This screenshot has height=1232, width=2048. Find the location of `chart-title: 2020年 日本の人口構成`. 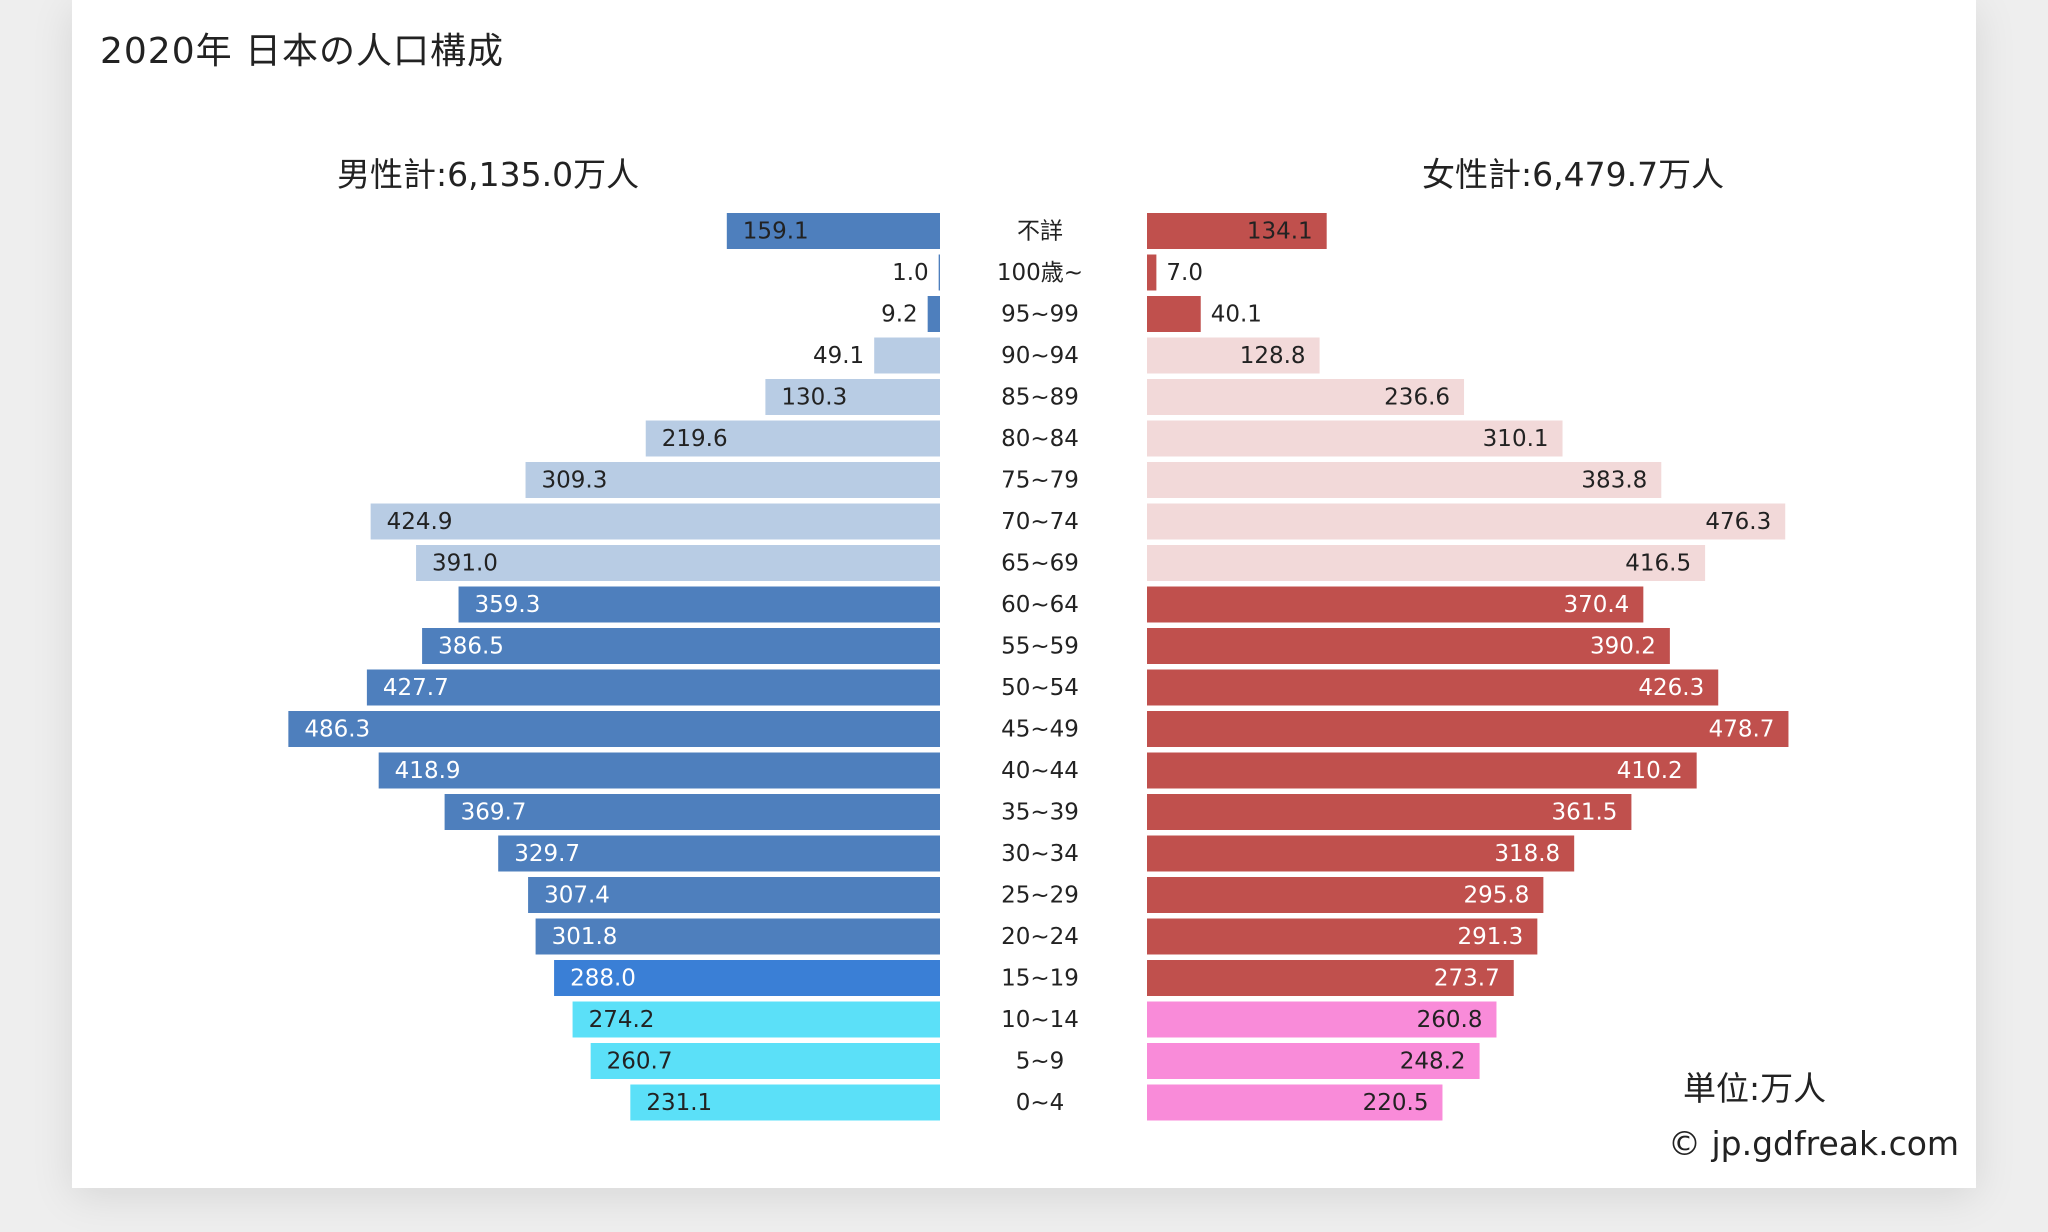

chart-title: 2020年 日本の人口構成 is located at coordinates (302, 51).